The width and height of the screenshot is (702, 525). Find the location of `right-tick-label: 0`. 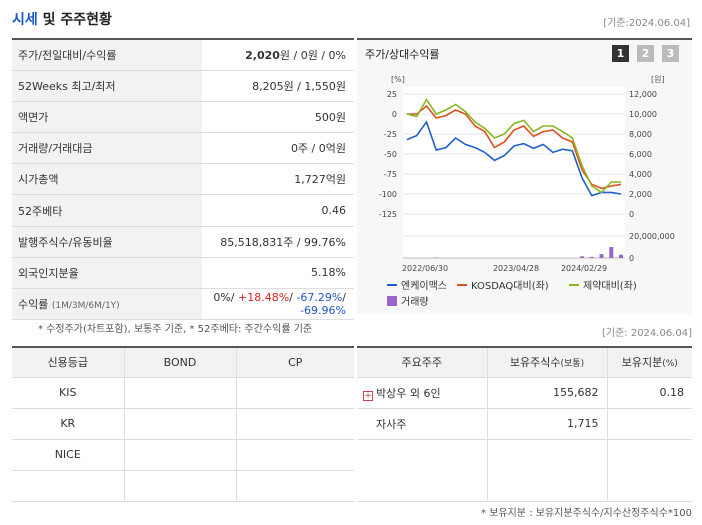

right-tick-label: 0 is located at coordinates (631, 214).